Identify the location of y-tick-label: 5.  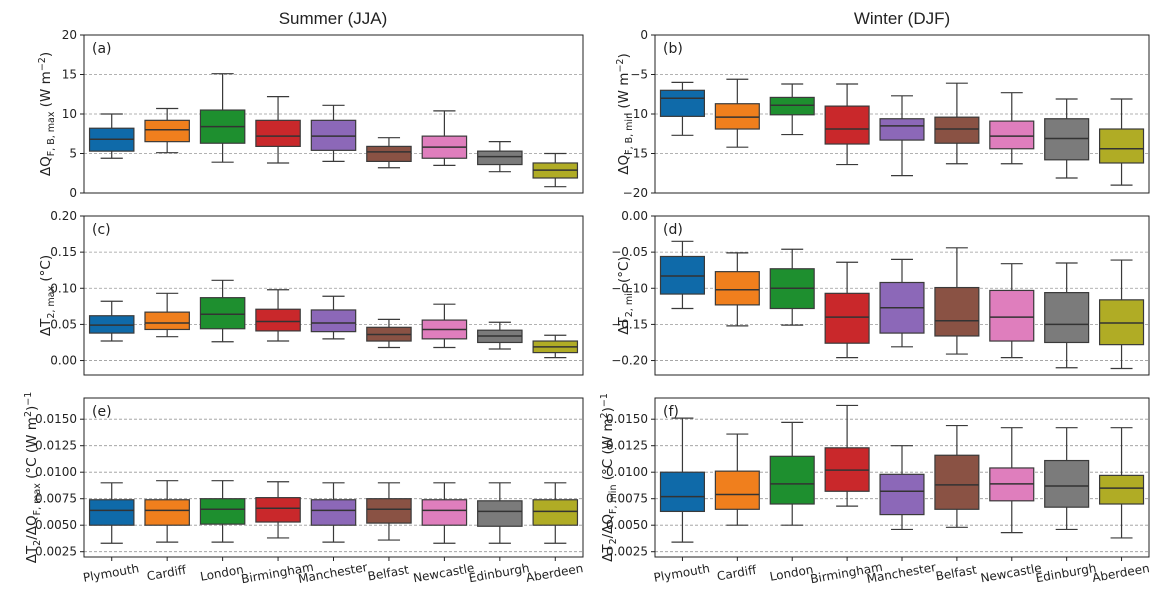
(73, 154).